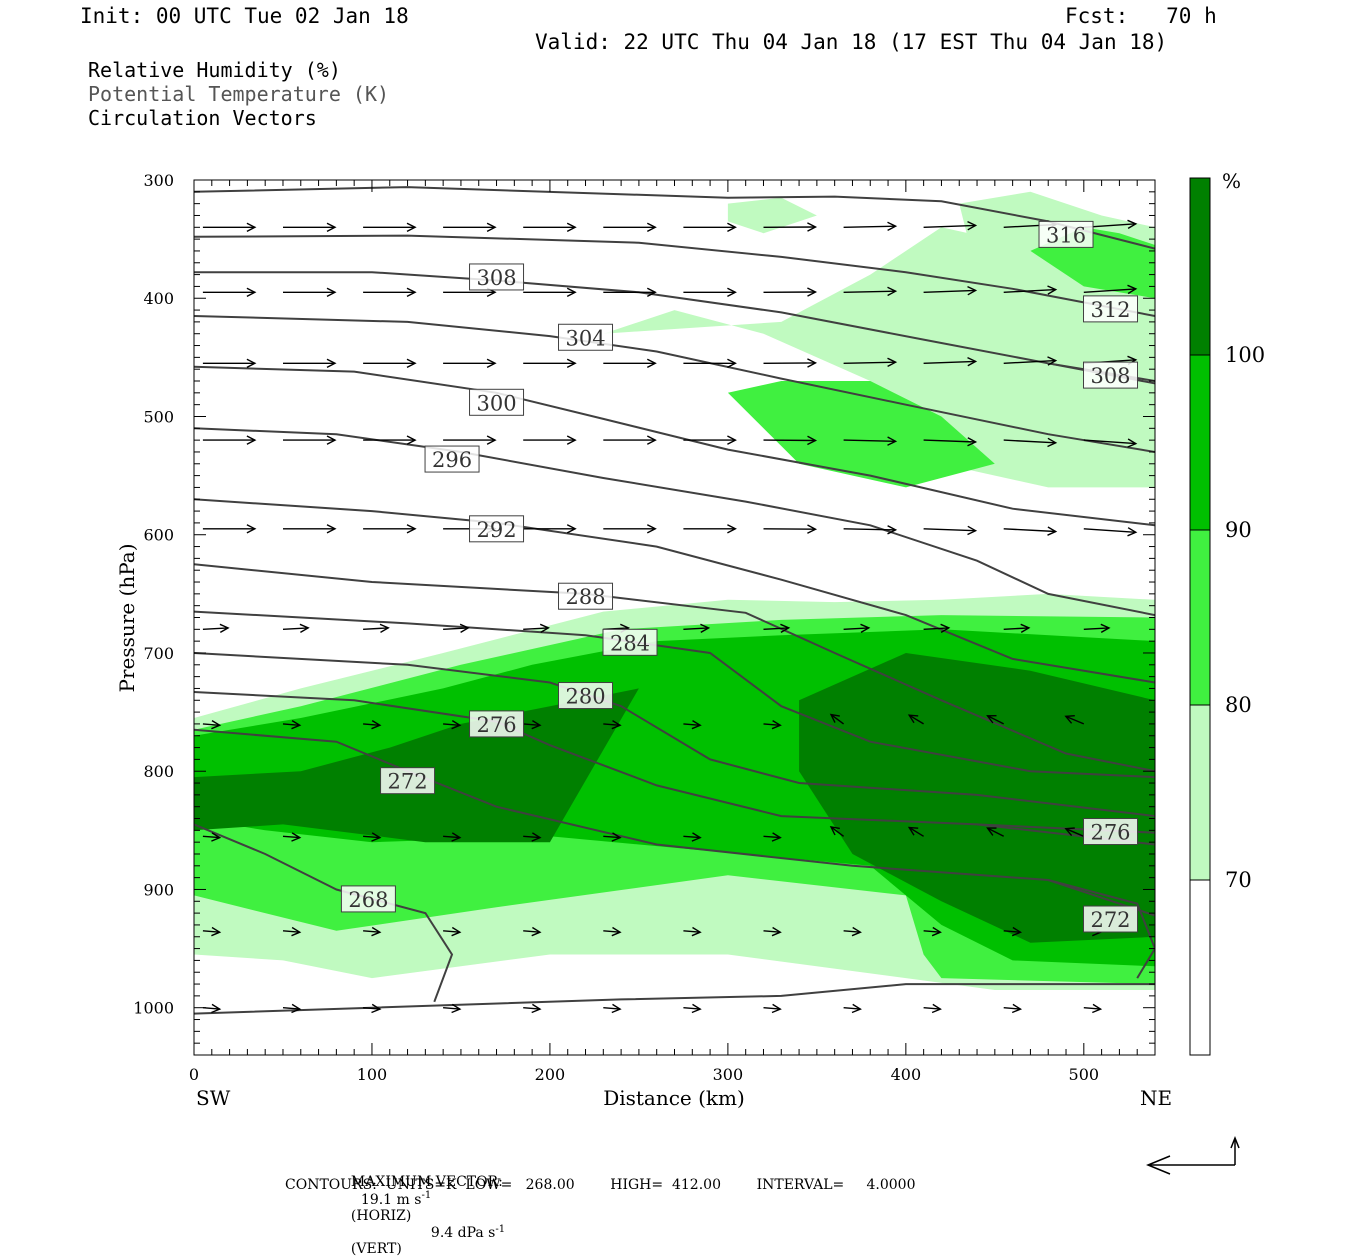 This screenshot has height=1257, width=1350. Describe the element at coordinates (368, 900) in the screenshot. I see `isentrope-label: 268` at that location.